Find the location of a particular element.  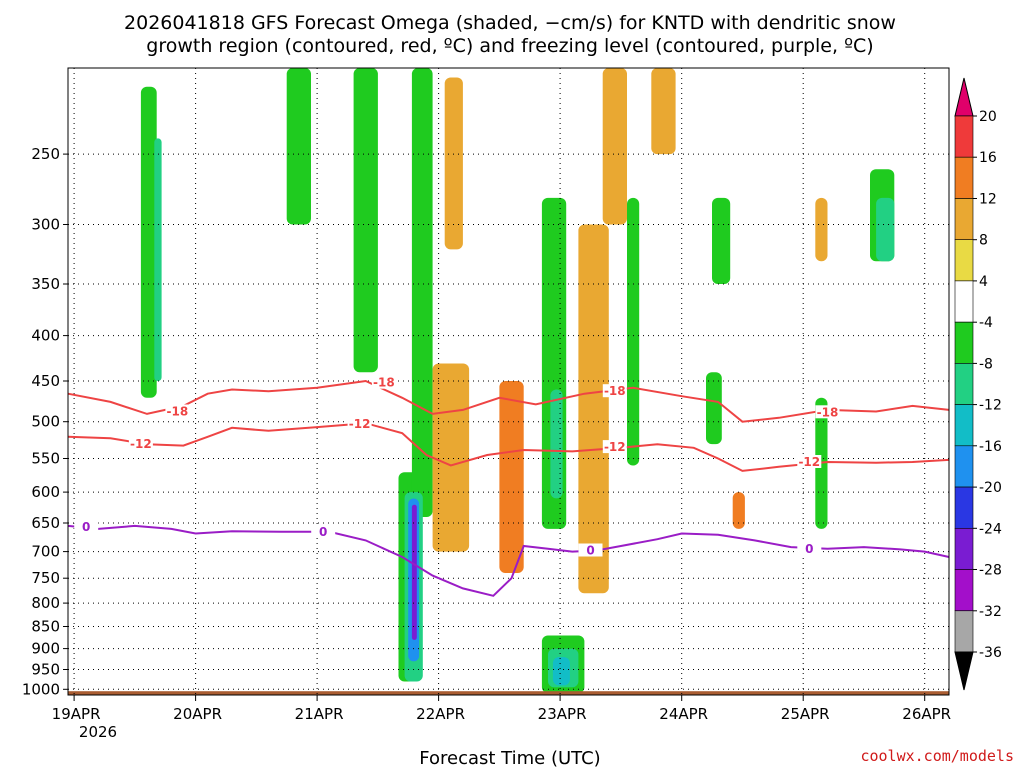

y-tick-label-450: 450 is located at coordinates (45, 381).